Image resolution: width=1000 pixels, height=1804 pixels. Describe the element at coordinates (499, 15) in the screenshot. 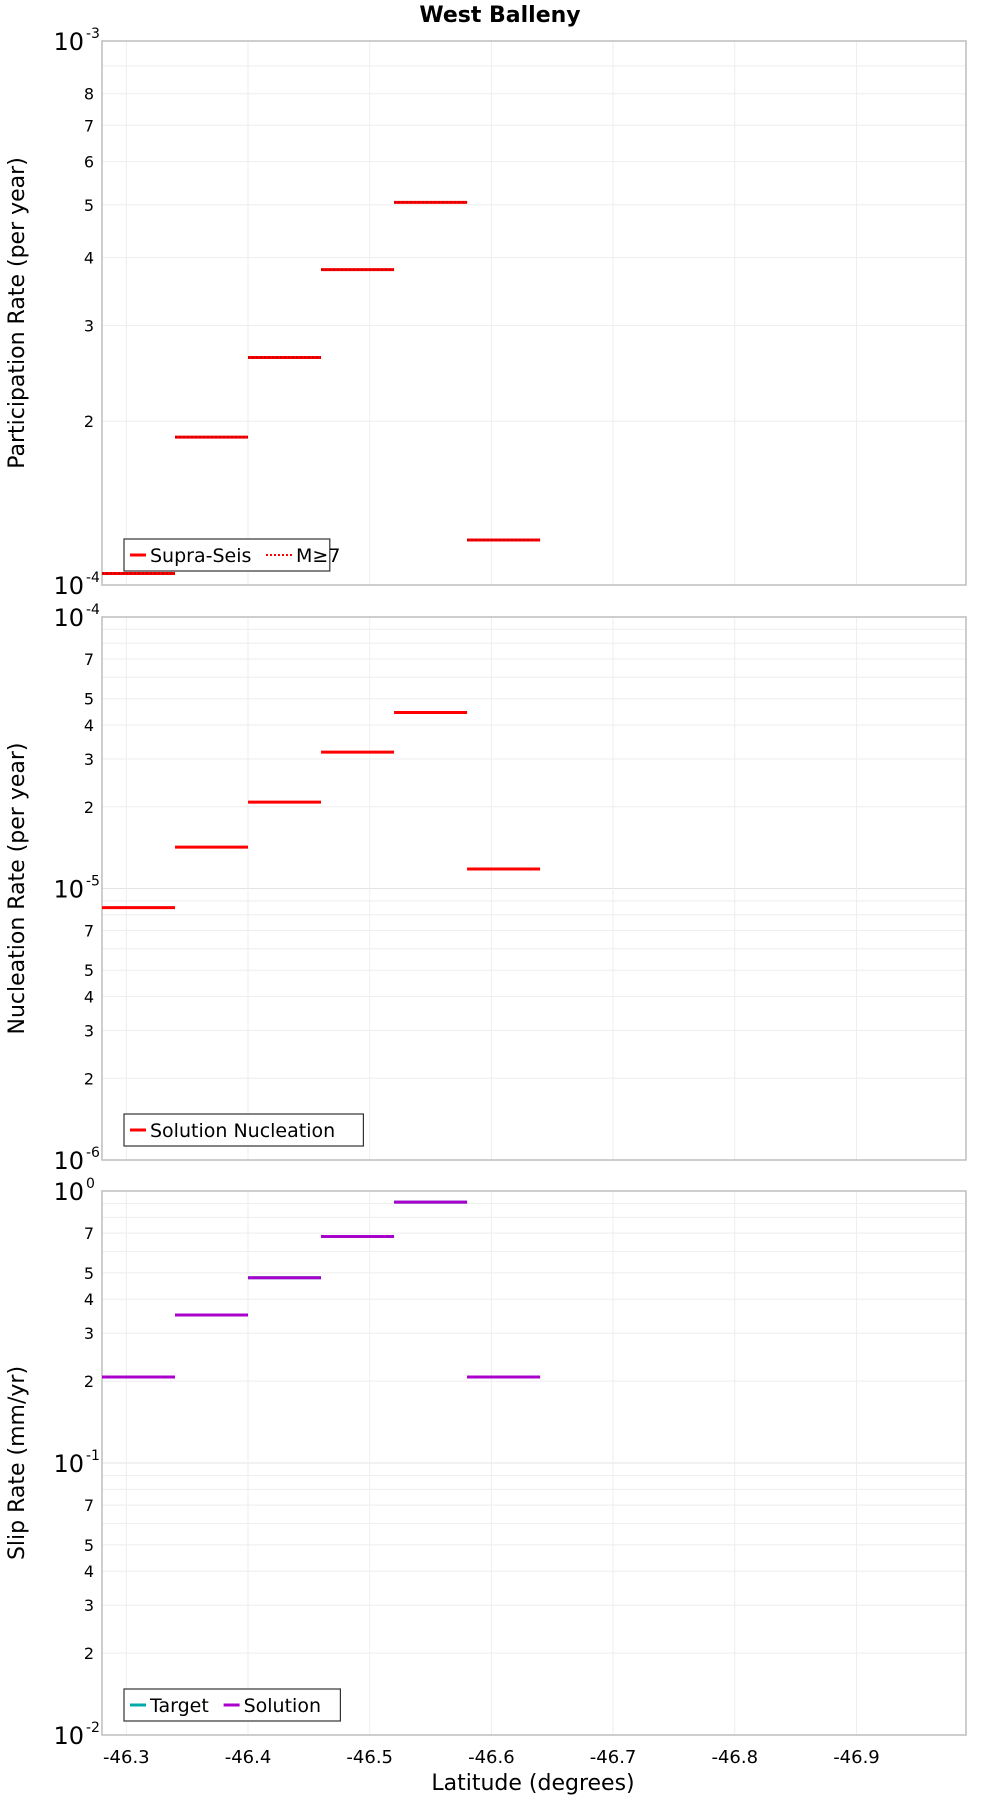

I see `chart-title: West Balleny` at that location.